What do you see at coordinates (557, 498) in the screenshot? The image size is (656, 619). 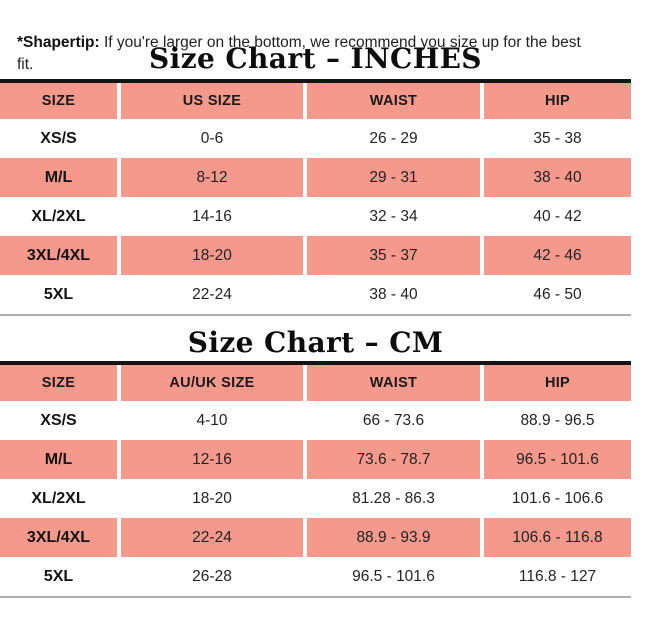 I see `hip-cell: 101.6 - 106.6` at bounding box center [557, 498].